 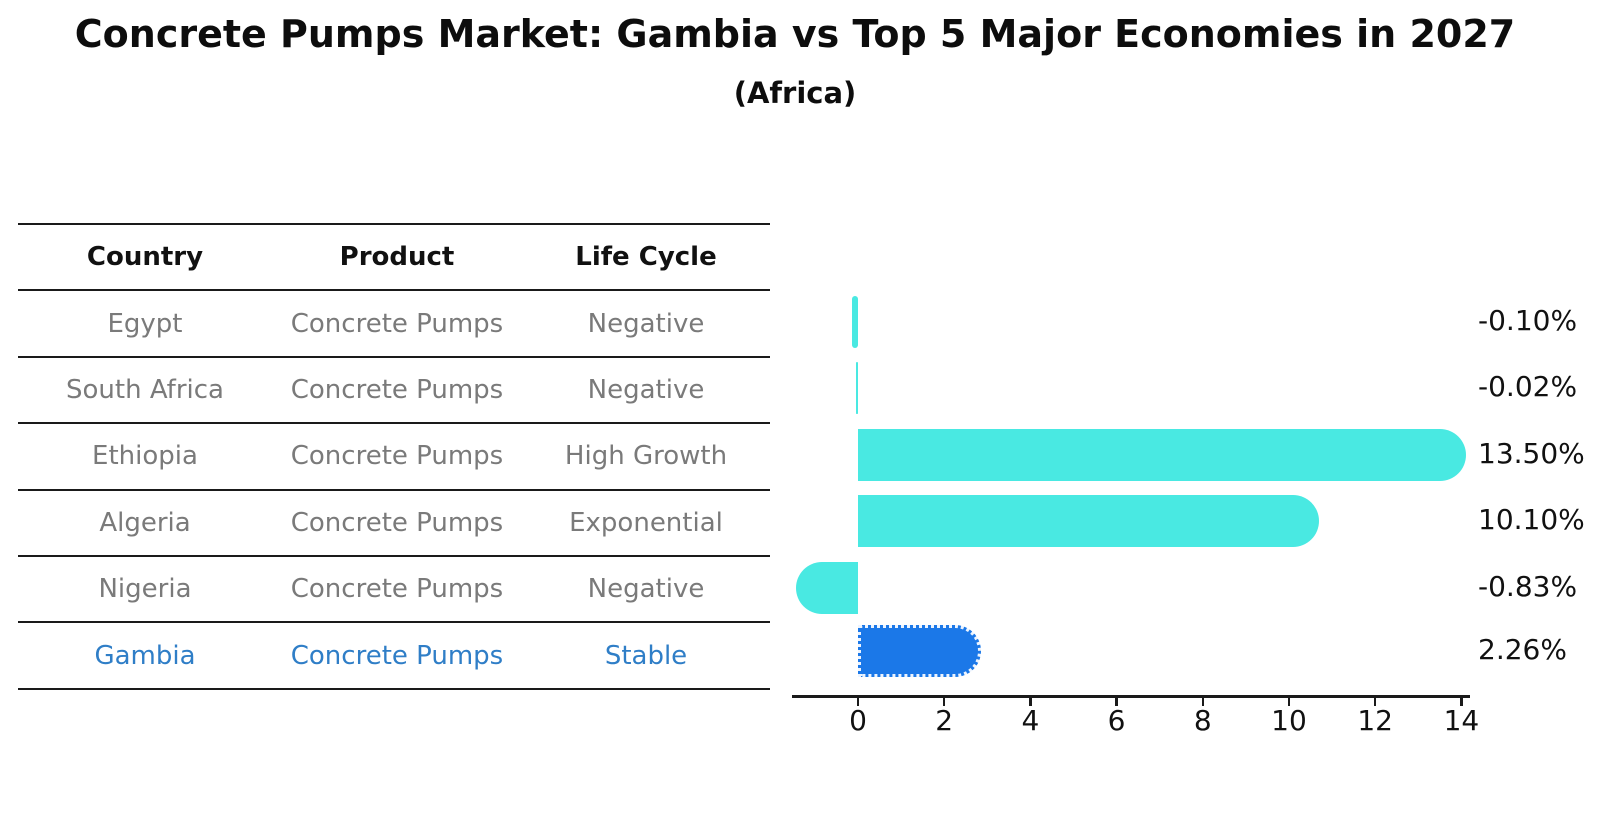 I want to click on value-label: 13.50%, so click(x=1531, y=454).